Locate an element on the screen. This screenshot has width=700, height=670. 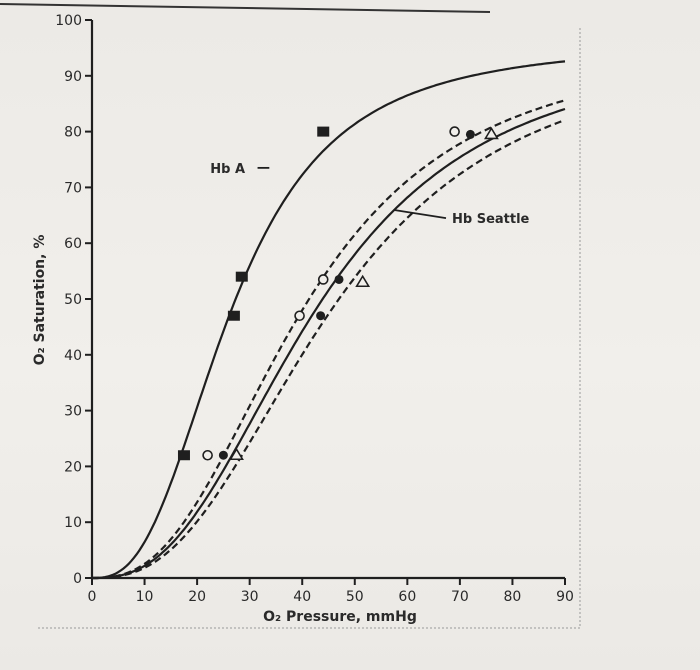
x-tick-label: 60 is located at coordinates (407, 597).